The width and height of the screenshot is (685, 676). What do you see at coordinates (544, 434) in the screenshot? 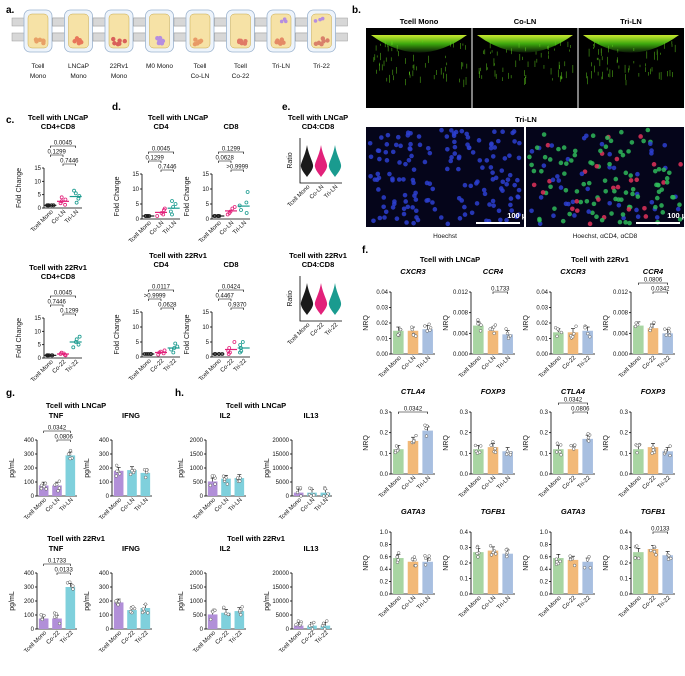
I see `panel-f-chart6-tick-label: 0.2` at bounding box center [544, 434].